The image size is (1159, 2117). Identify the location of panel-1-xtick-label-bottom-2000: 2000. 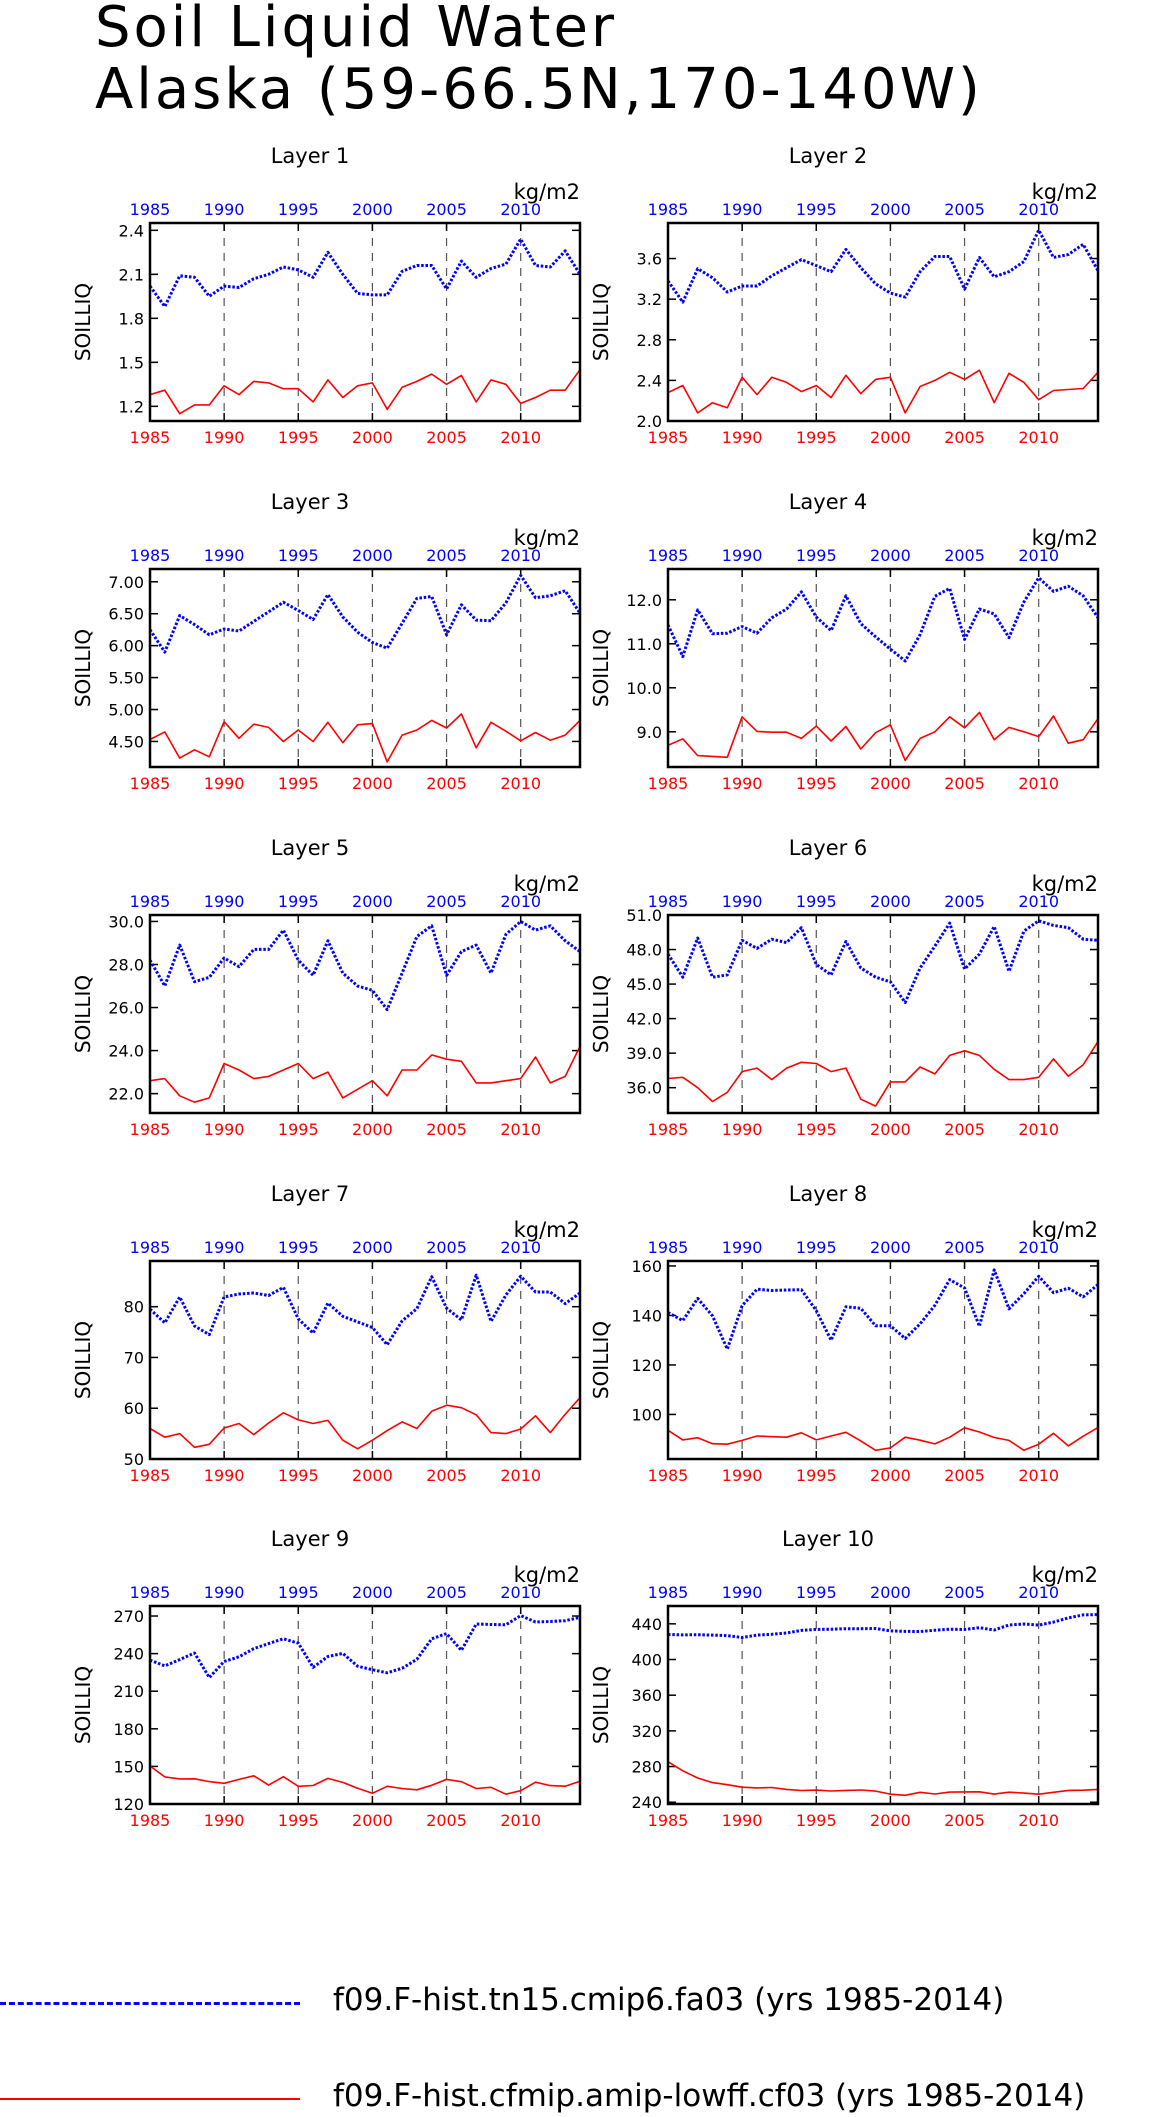
(372, 437).